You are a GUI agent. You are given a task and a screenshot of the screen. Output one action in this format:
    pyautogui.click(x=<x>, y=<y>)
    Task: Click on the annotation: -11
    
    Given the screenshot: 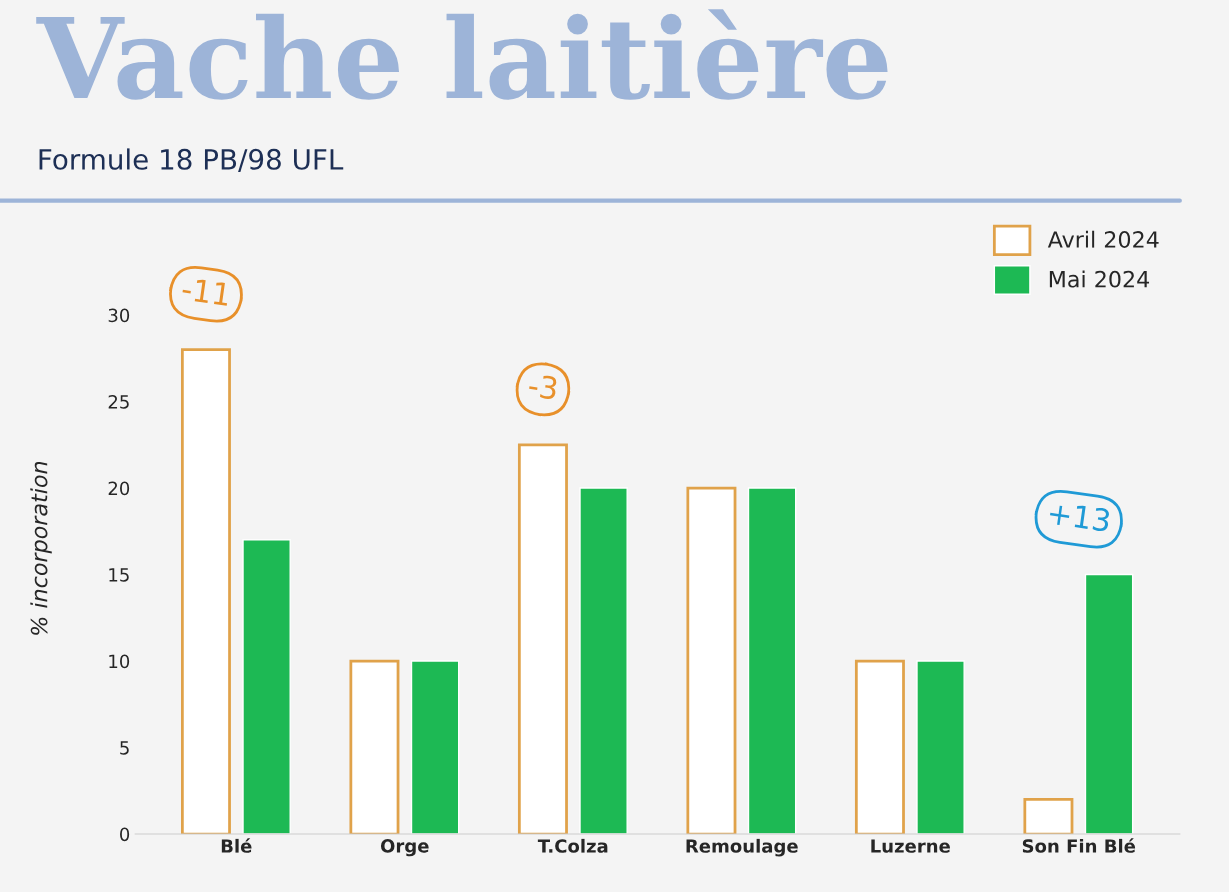 What is the action you would take?
    pyautogui.click(x=205, y=291)
    